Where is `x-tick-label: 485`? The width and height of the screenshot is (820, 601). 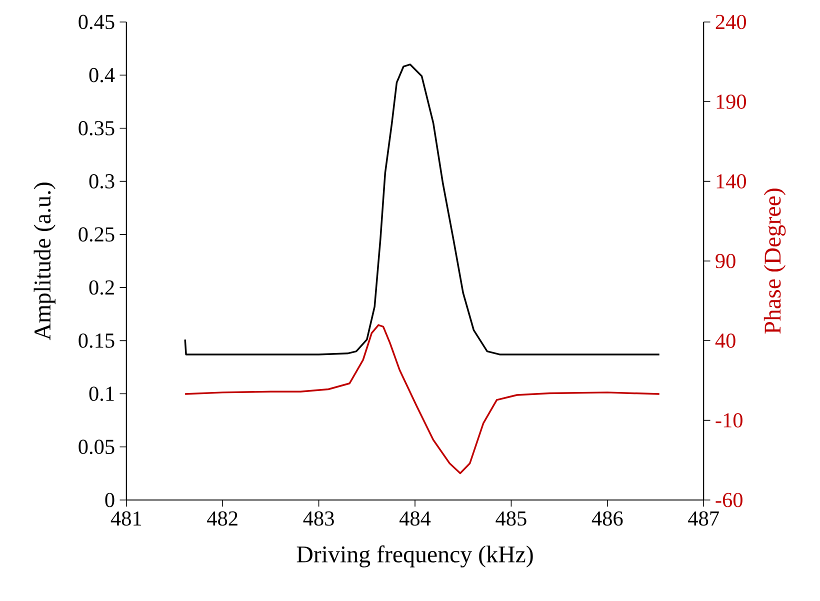 x-tick-label: 485 is located at coordinates (511, 518).